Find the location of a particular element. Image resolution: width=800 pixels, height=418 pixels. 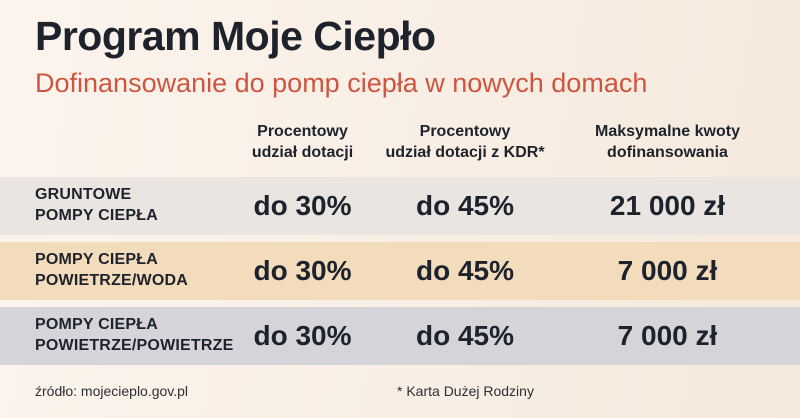

column-header-kwota: Maksymalne kwoty dofinansowania is located at coordinates (667, 142).